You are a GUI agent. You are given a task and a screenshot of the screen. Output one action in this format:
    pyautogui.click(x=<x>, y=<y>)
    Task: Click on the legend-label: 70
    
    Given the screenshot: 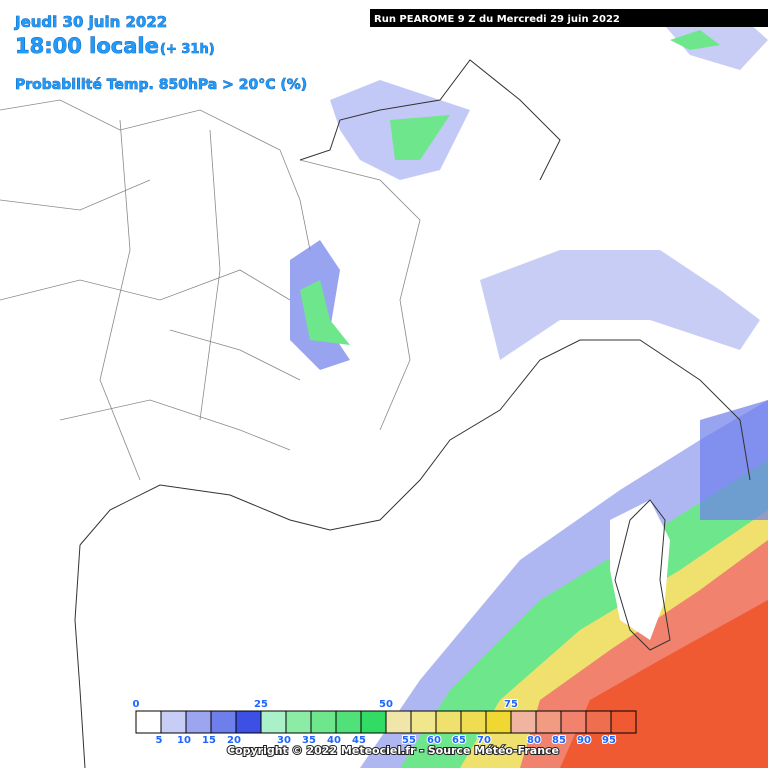 What is the action you would take?
    pyautogui.click(x=484, y=740)
    